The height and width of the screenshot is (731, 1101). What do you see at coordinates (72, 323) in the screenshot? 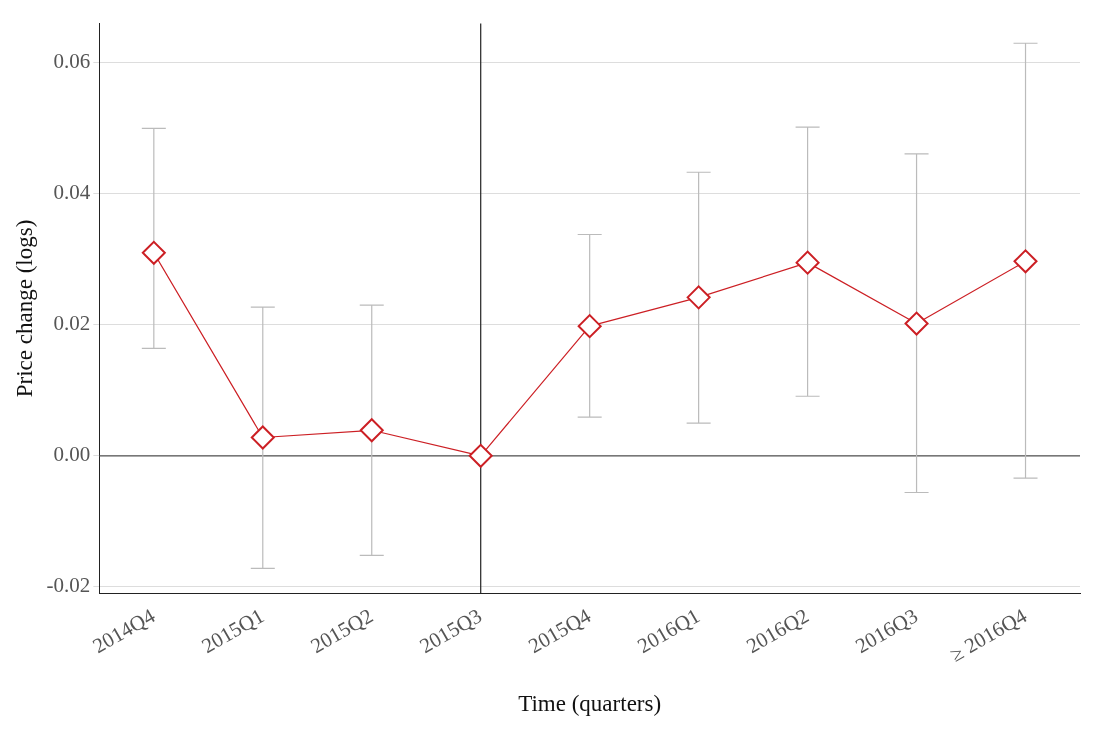
I see `y-tick-label: 0.02` at bounding box center [72, 323].